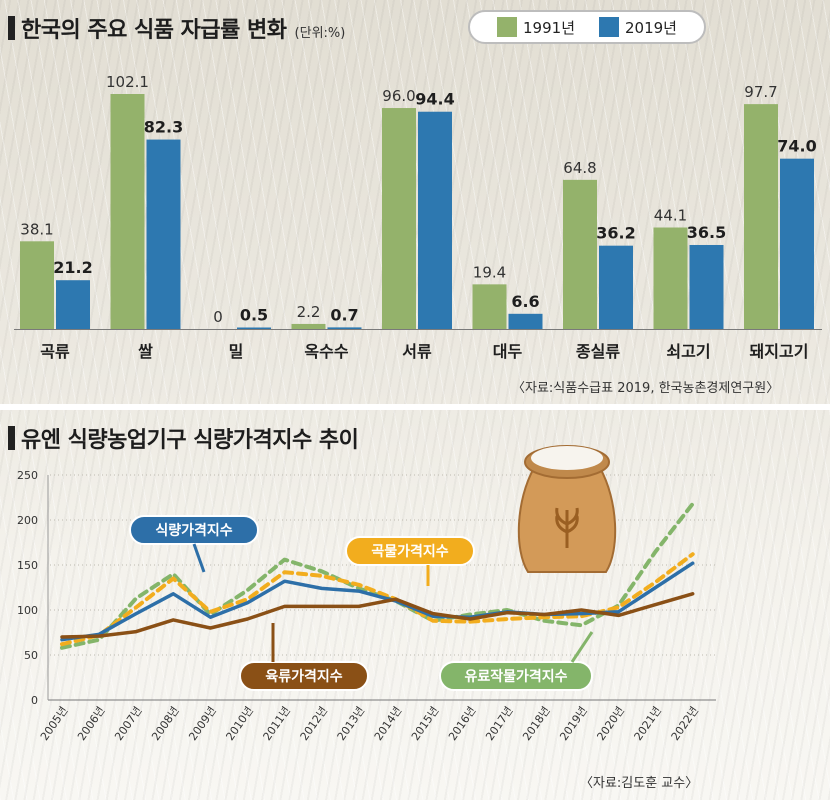  I want to click on x-tick-label: 2018년, so click(536, 723).